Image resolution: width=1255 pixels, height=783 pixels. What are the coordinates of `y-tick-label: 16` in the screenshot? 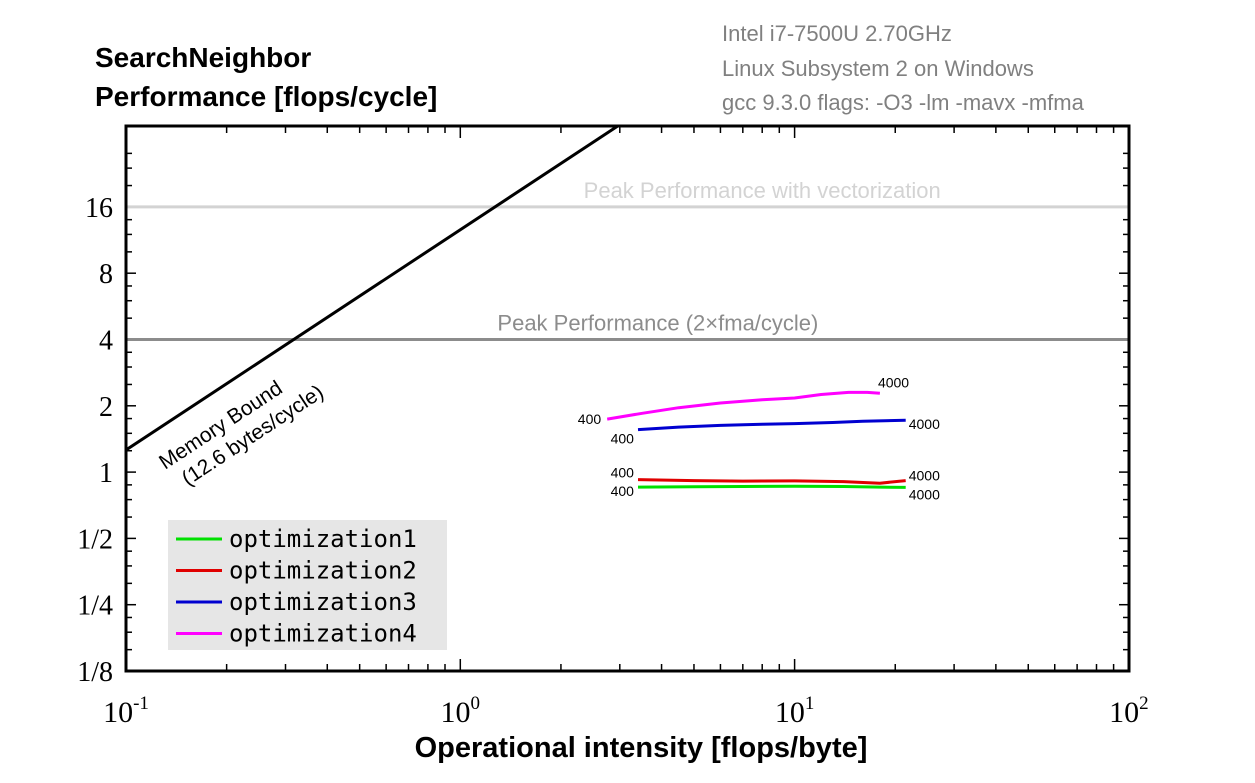 It's located at (99, 208).